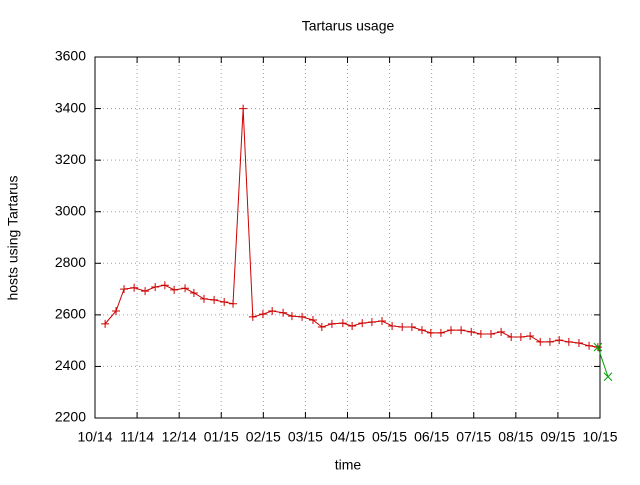 This screenshot has width=640, height=485. I want to click on y-tick-label: 2800, so click(70, 262).